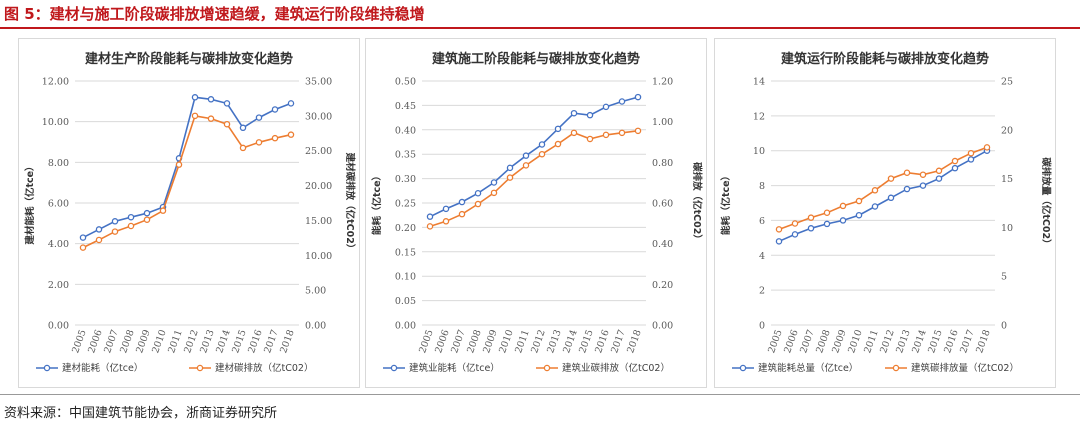 Image resolution: width=1080 pixels, height=428 pixels. I want to click on y-left-tick-label: 0.10, so click(405, 277).